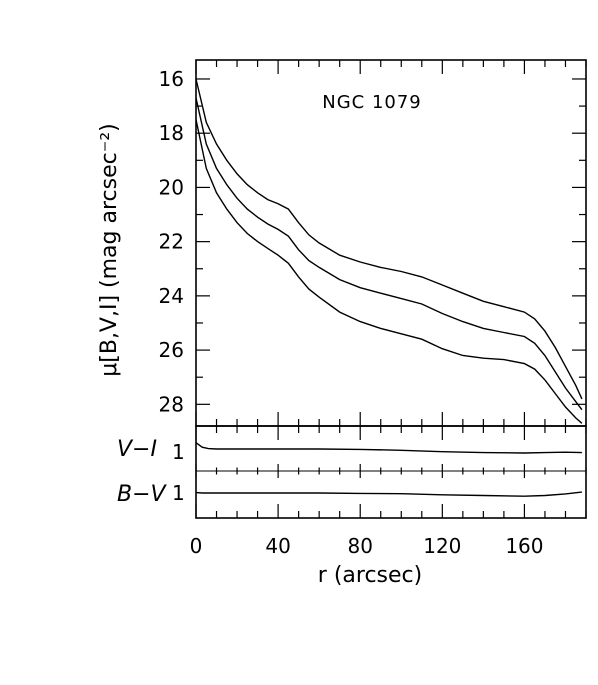 The image size is (598, 685). I want to click on x-axis-label: r (arcsec), so click(370, 575).